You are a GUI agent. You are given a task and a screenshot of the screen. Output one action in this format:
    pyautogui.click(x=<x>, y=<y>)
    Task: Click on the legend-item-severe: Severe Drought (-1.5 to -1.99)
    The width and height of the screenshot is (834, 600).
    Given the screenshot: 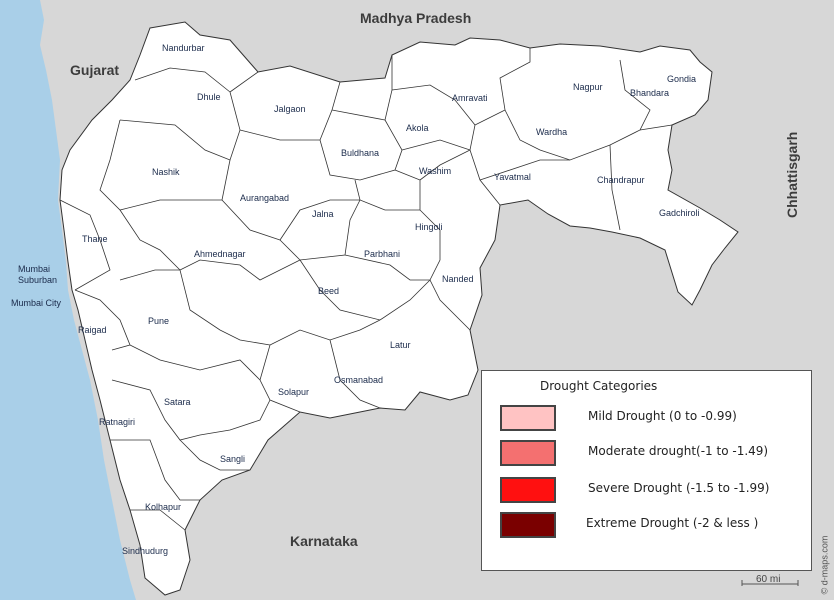 What is the action you would take?
    pyautogui.click(x=650, y=491)
    